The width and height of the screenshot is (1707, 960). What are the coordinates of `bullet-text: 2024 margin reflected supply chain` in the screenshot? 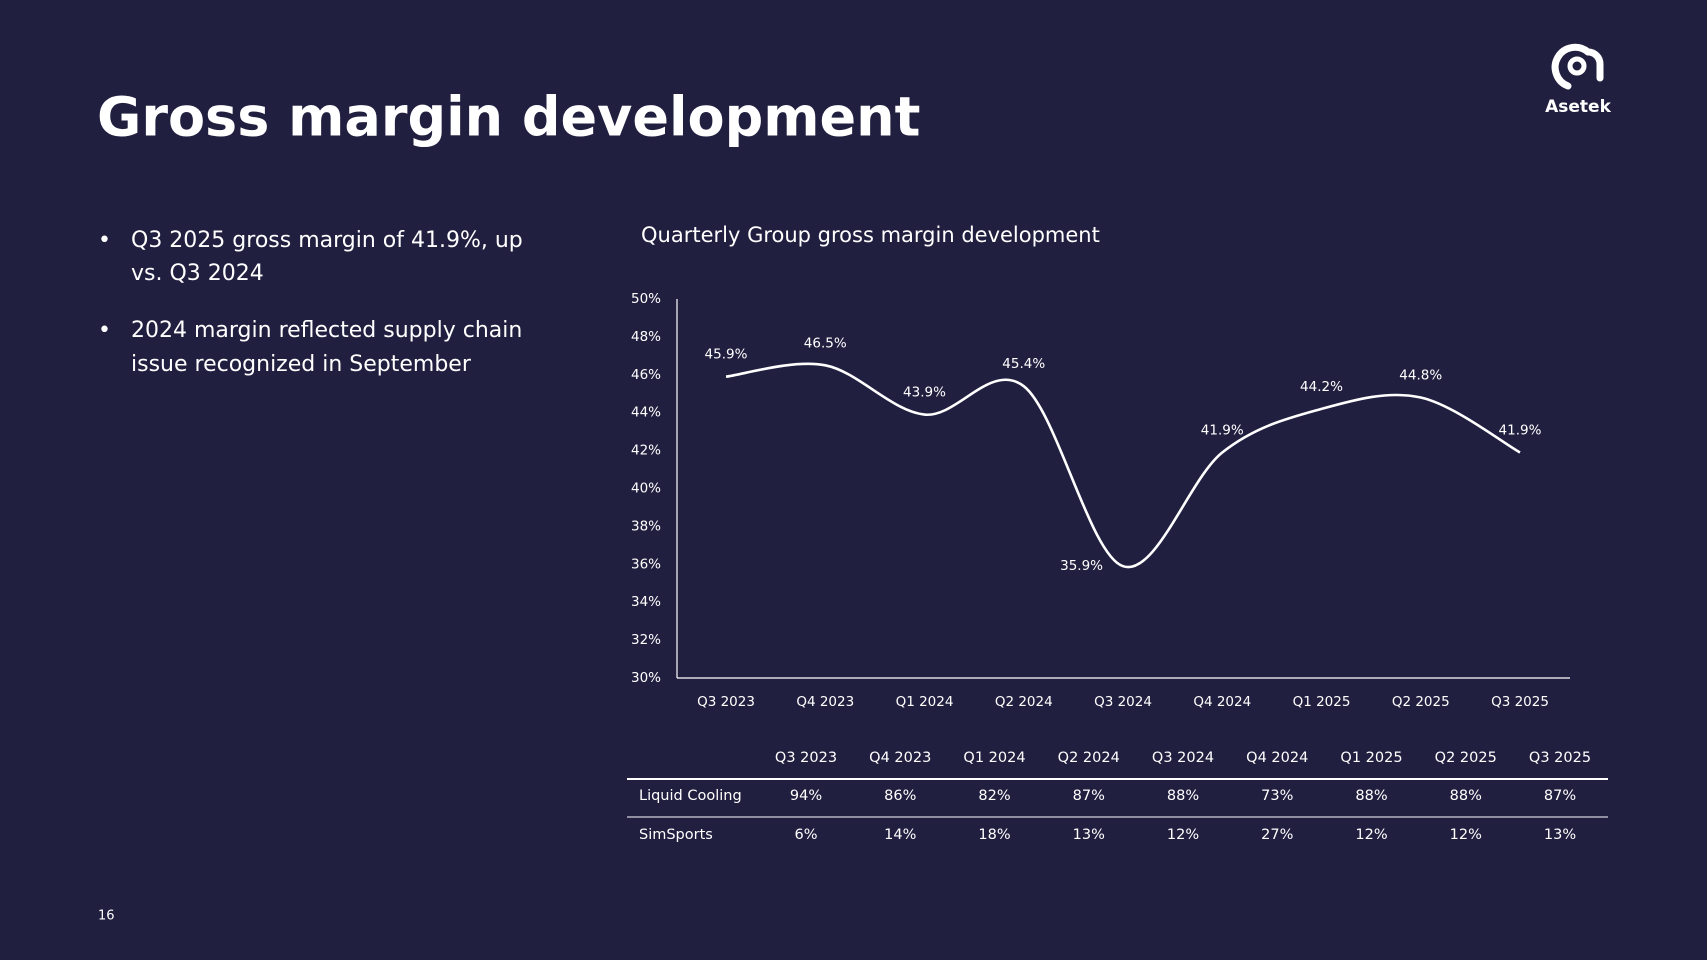 It's located at (326, 330).